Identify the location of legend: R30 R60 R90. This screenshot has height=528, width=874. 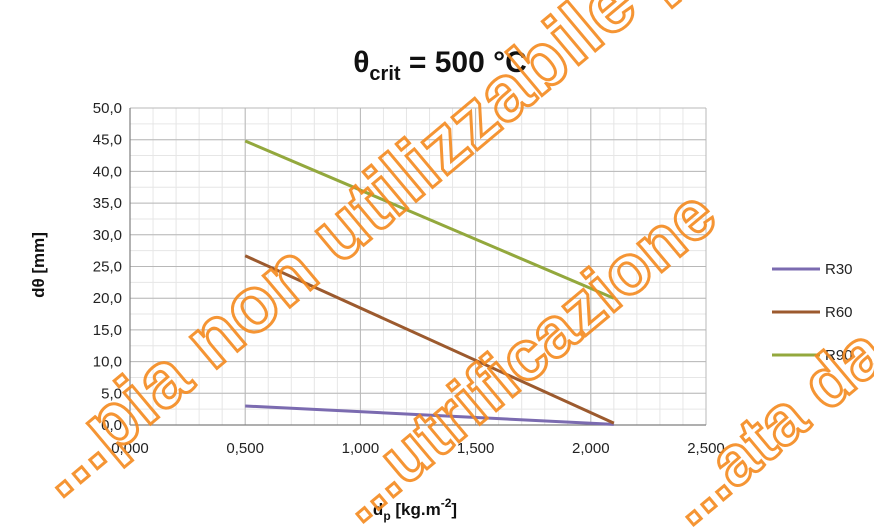
(812, 312).